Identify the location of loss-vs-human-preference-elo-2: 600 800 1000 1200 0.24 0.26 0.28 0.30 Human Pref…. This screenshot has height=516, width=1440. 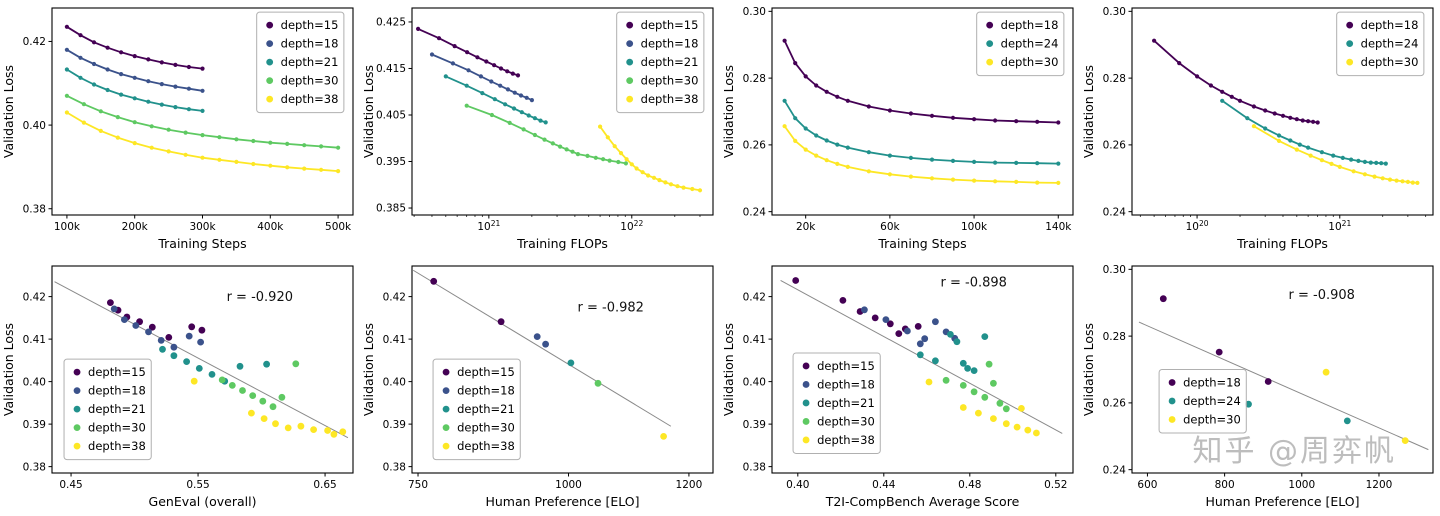
(1257, 386).